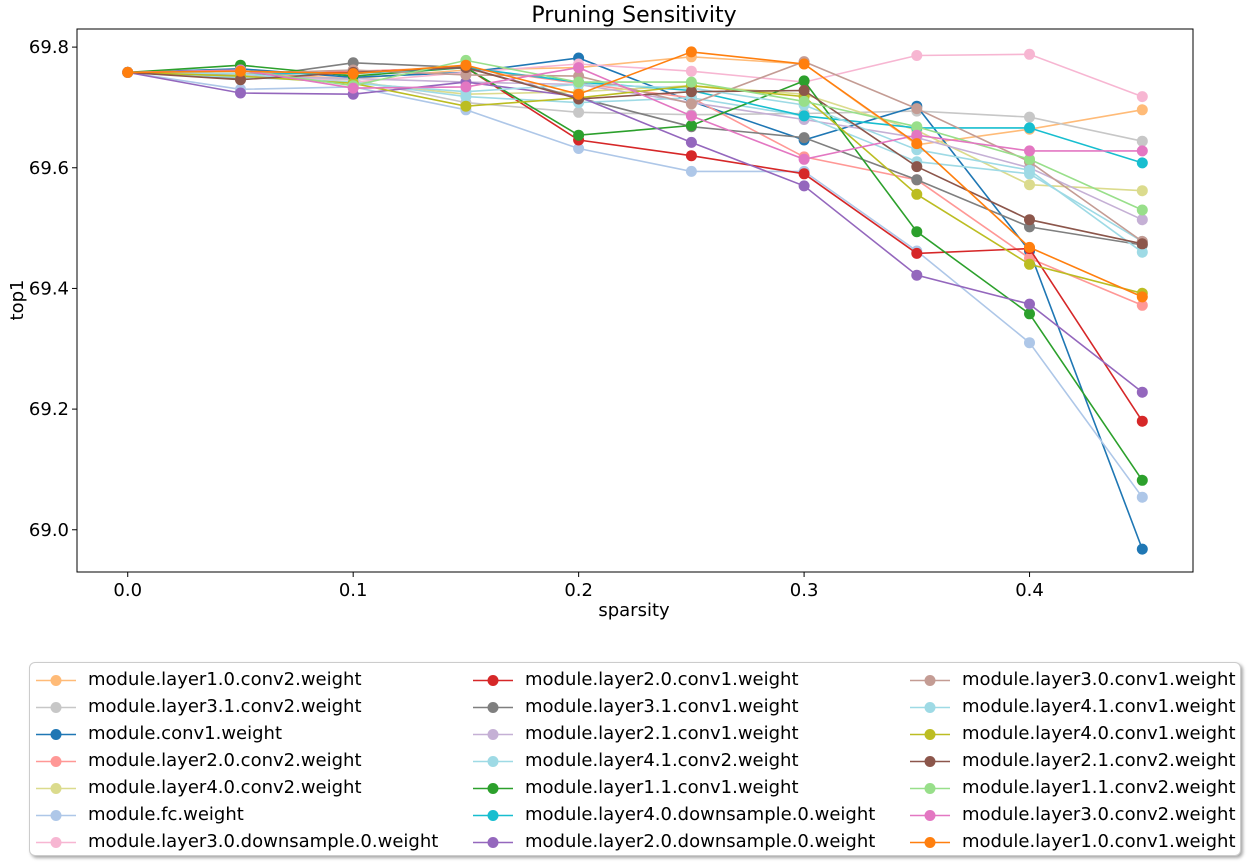 This screenshot has height=864, width=1248. What do you see at coordinates (225, 679) in the screenshot?
I see `legend-label: module.layer1.0.conv2.weight` at bounding box center [225, 679].